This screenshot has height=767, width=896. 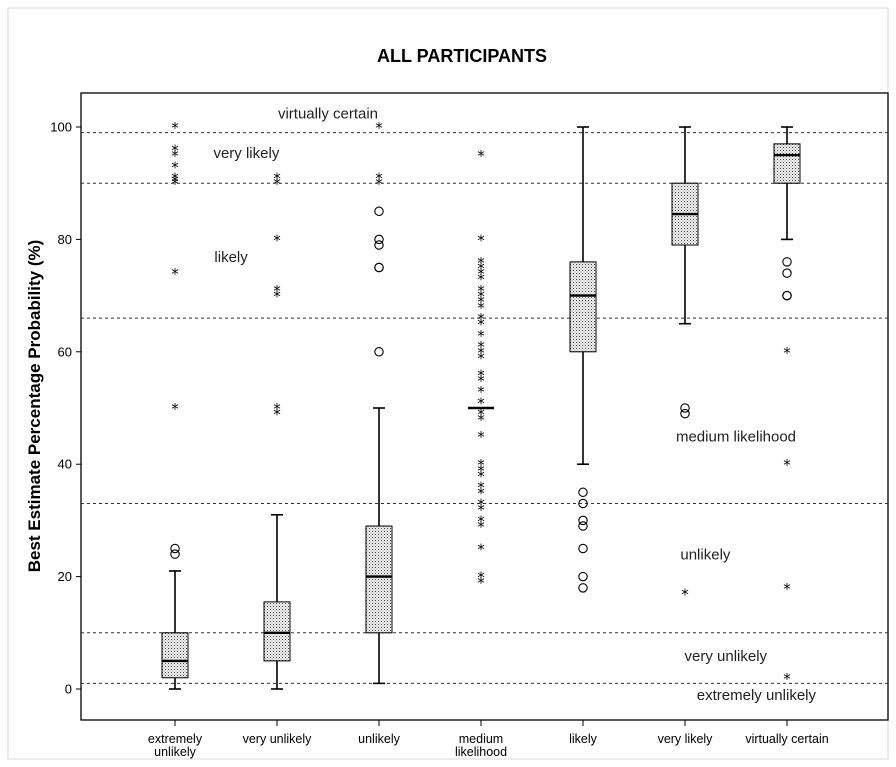 I want to click on region-annotation: unlikely, so click(x=705, y=555).